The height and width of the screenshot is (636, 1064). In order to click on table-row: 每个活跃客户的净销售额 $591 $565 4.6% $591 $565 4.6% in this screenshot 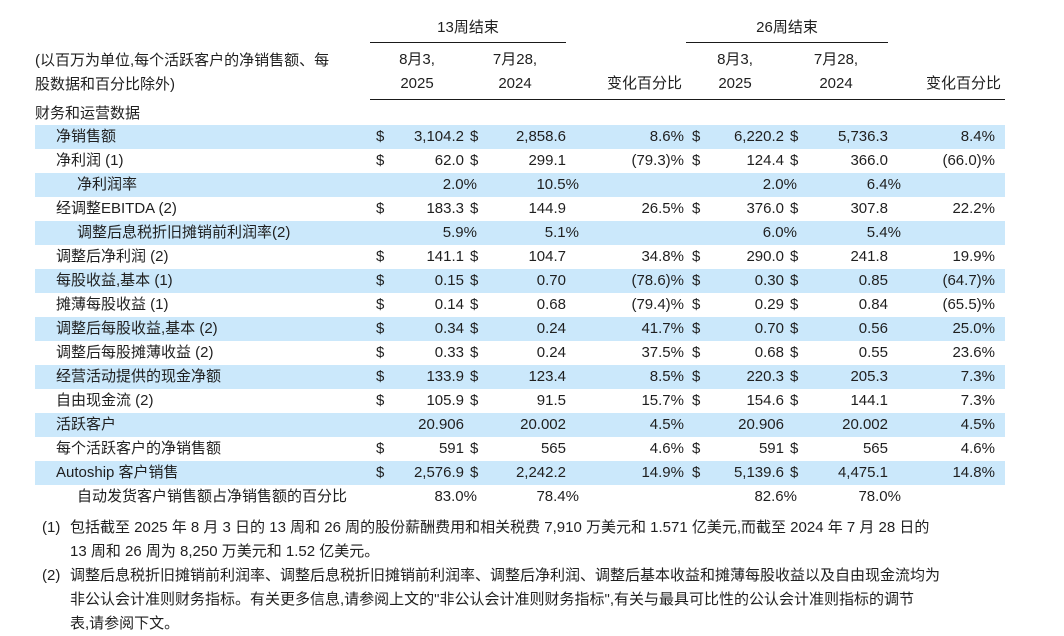, I will do `click(520, 449)`.